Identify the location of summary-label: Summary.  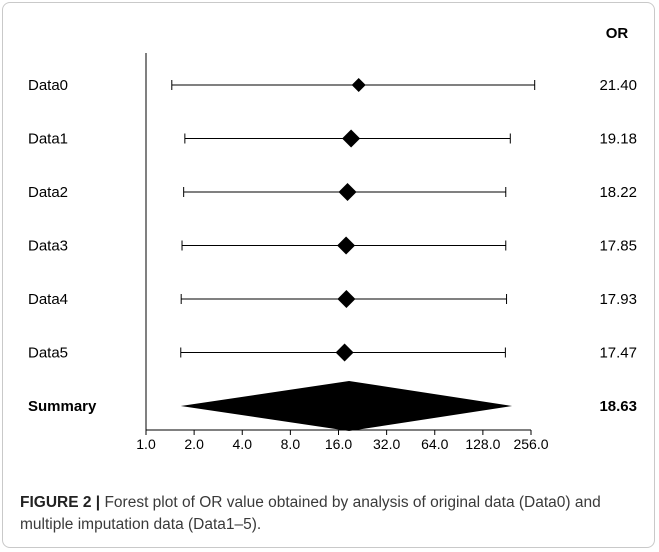
(62, 406).